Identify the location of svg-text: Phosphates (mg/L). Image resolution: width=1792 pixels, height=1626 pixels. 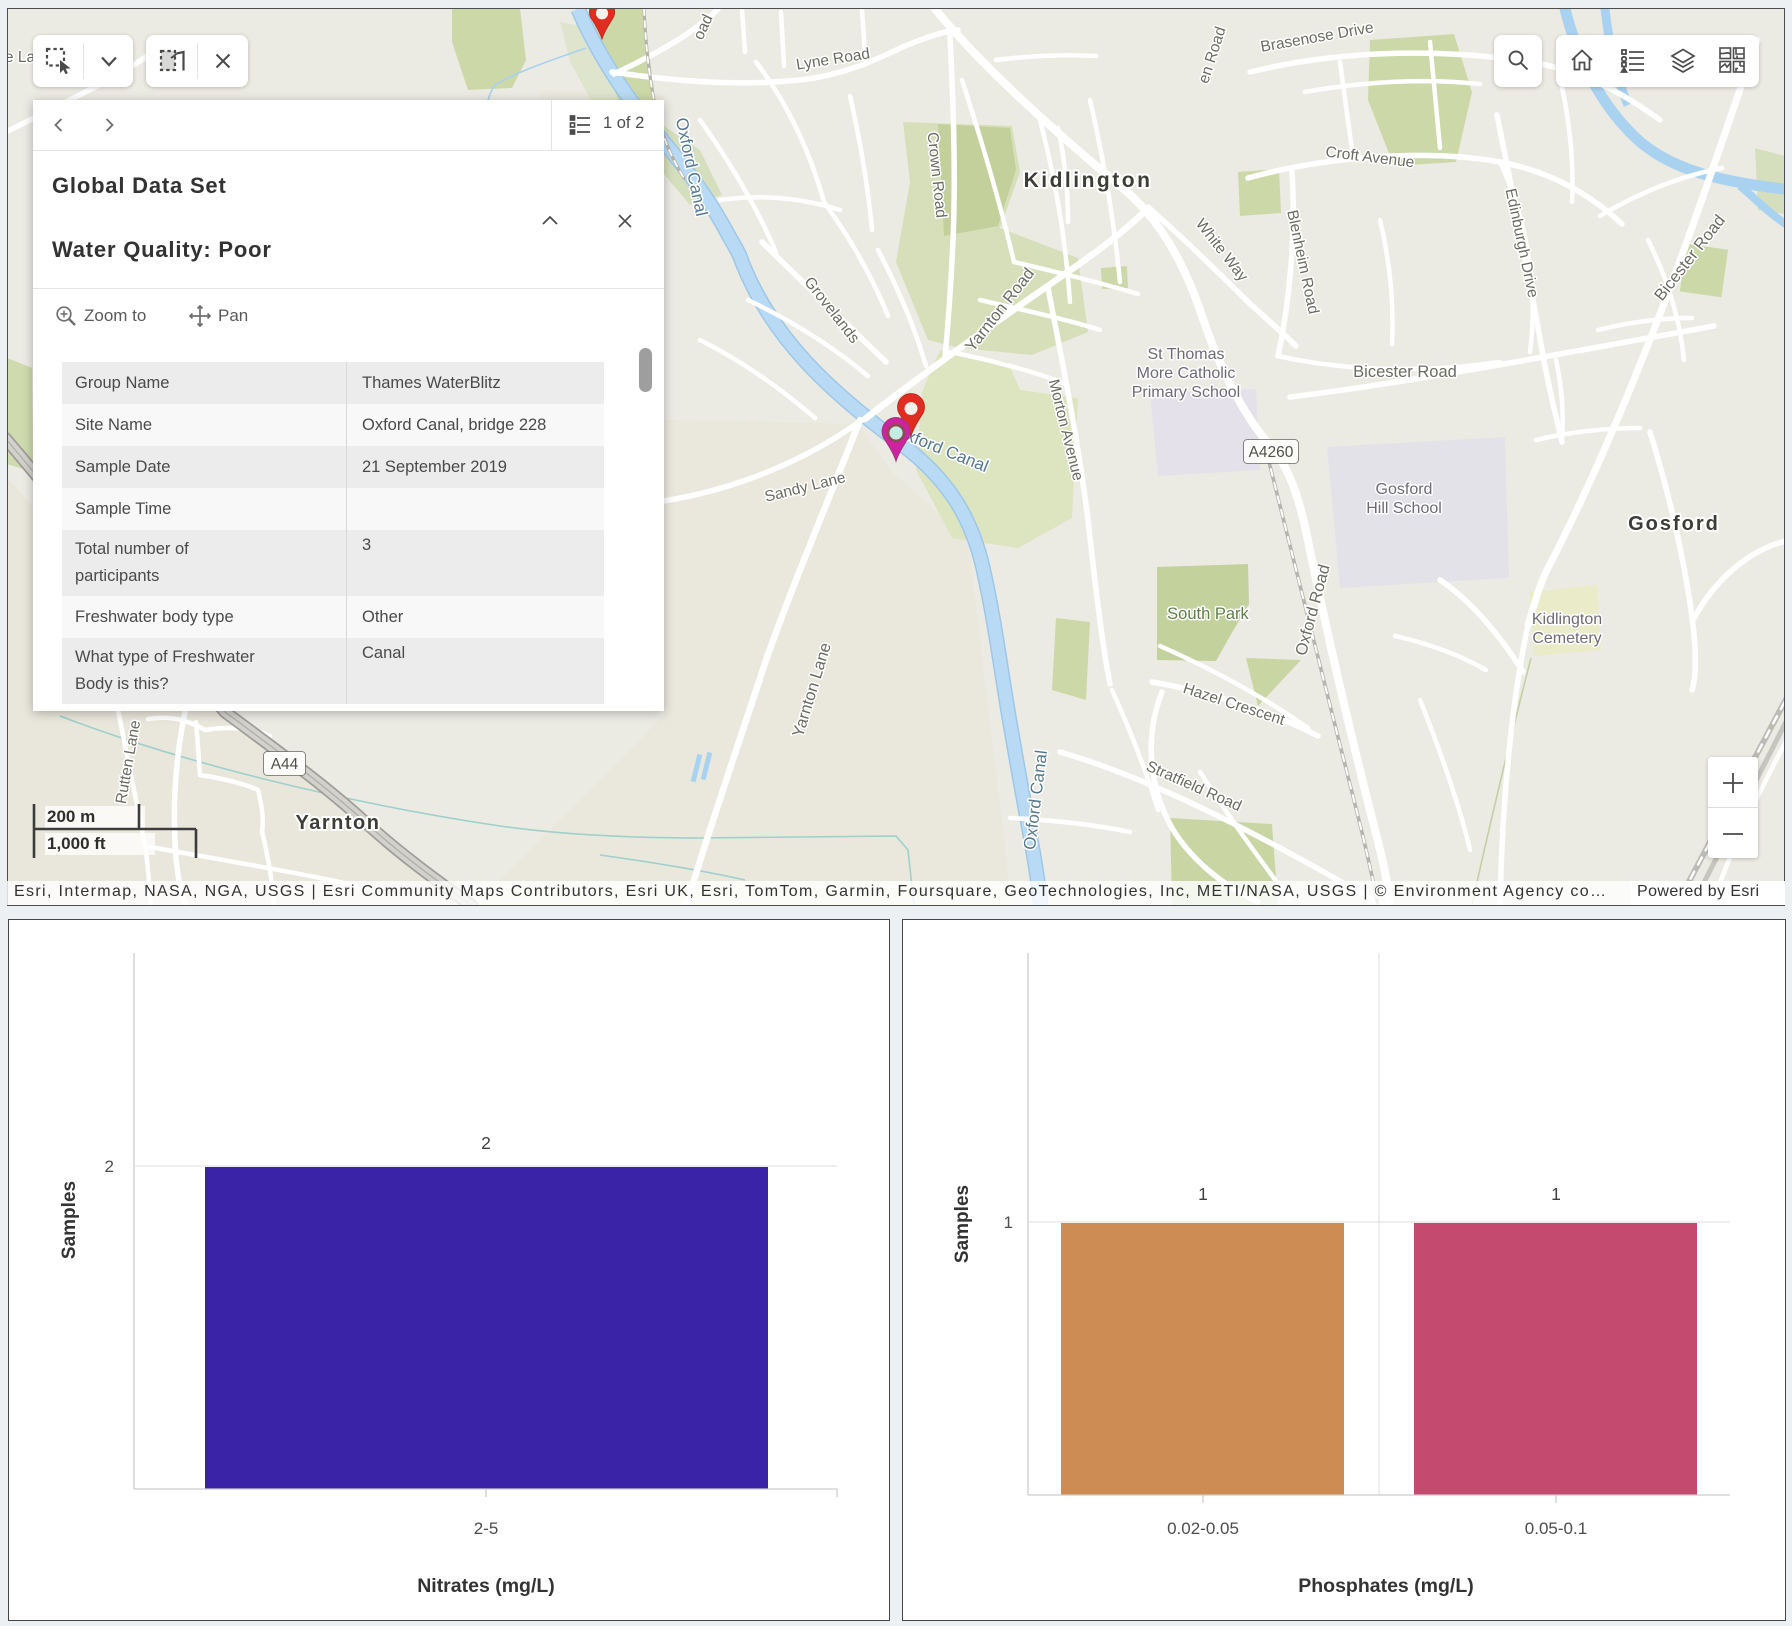
(1386, 1586).